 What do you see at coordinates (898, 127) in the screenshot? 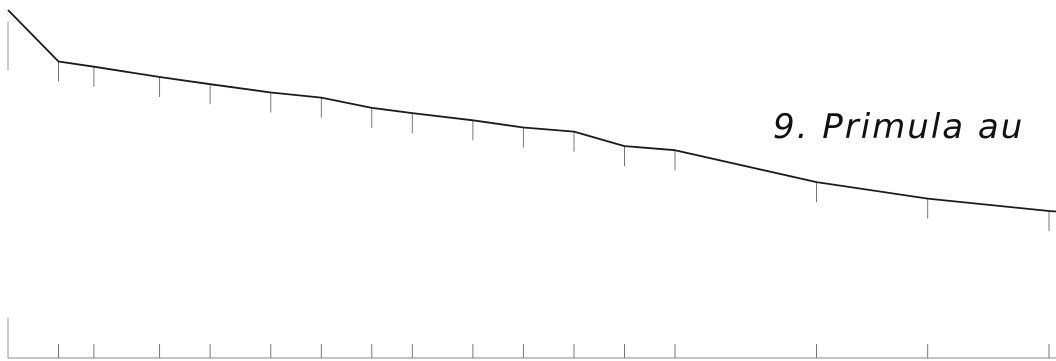
I see `series-annotation: 9. Primula au` at bounding box center [898, 127].